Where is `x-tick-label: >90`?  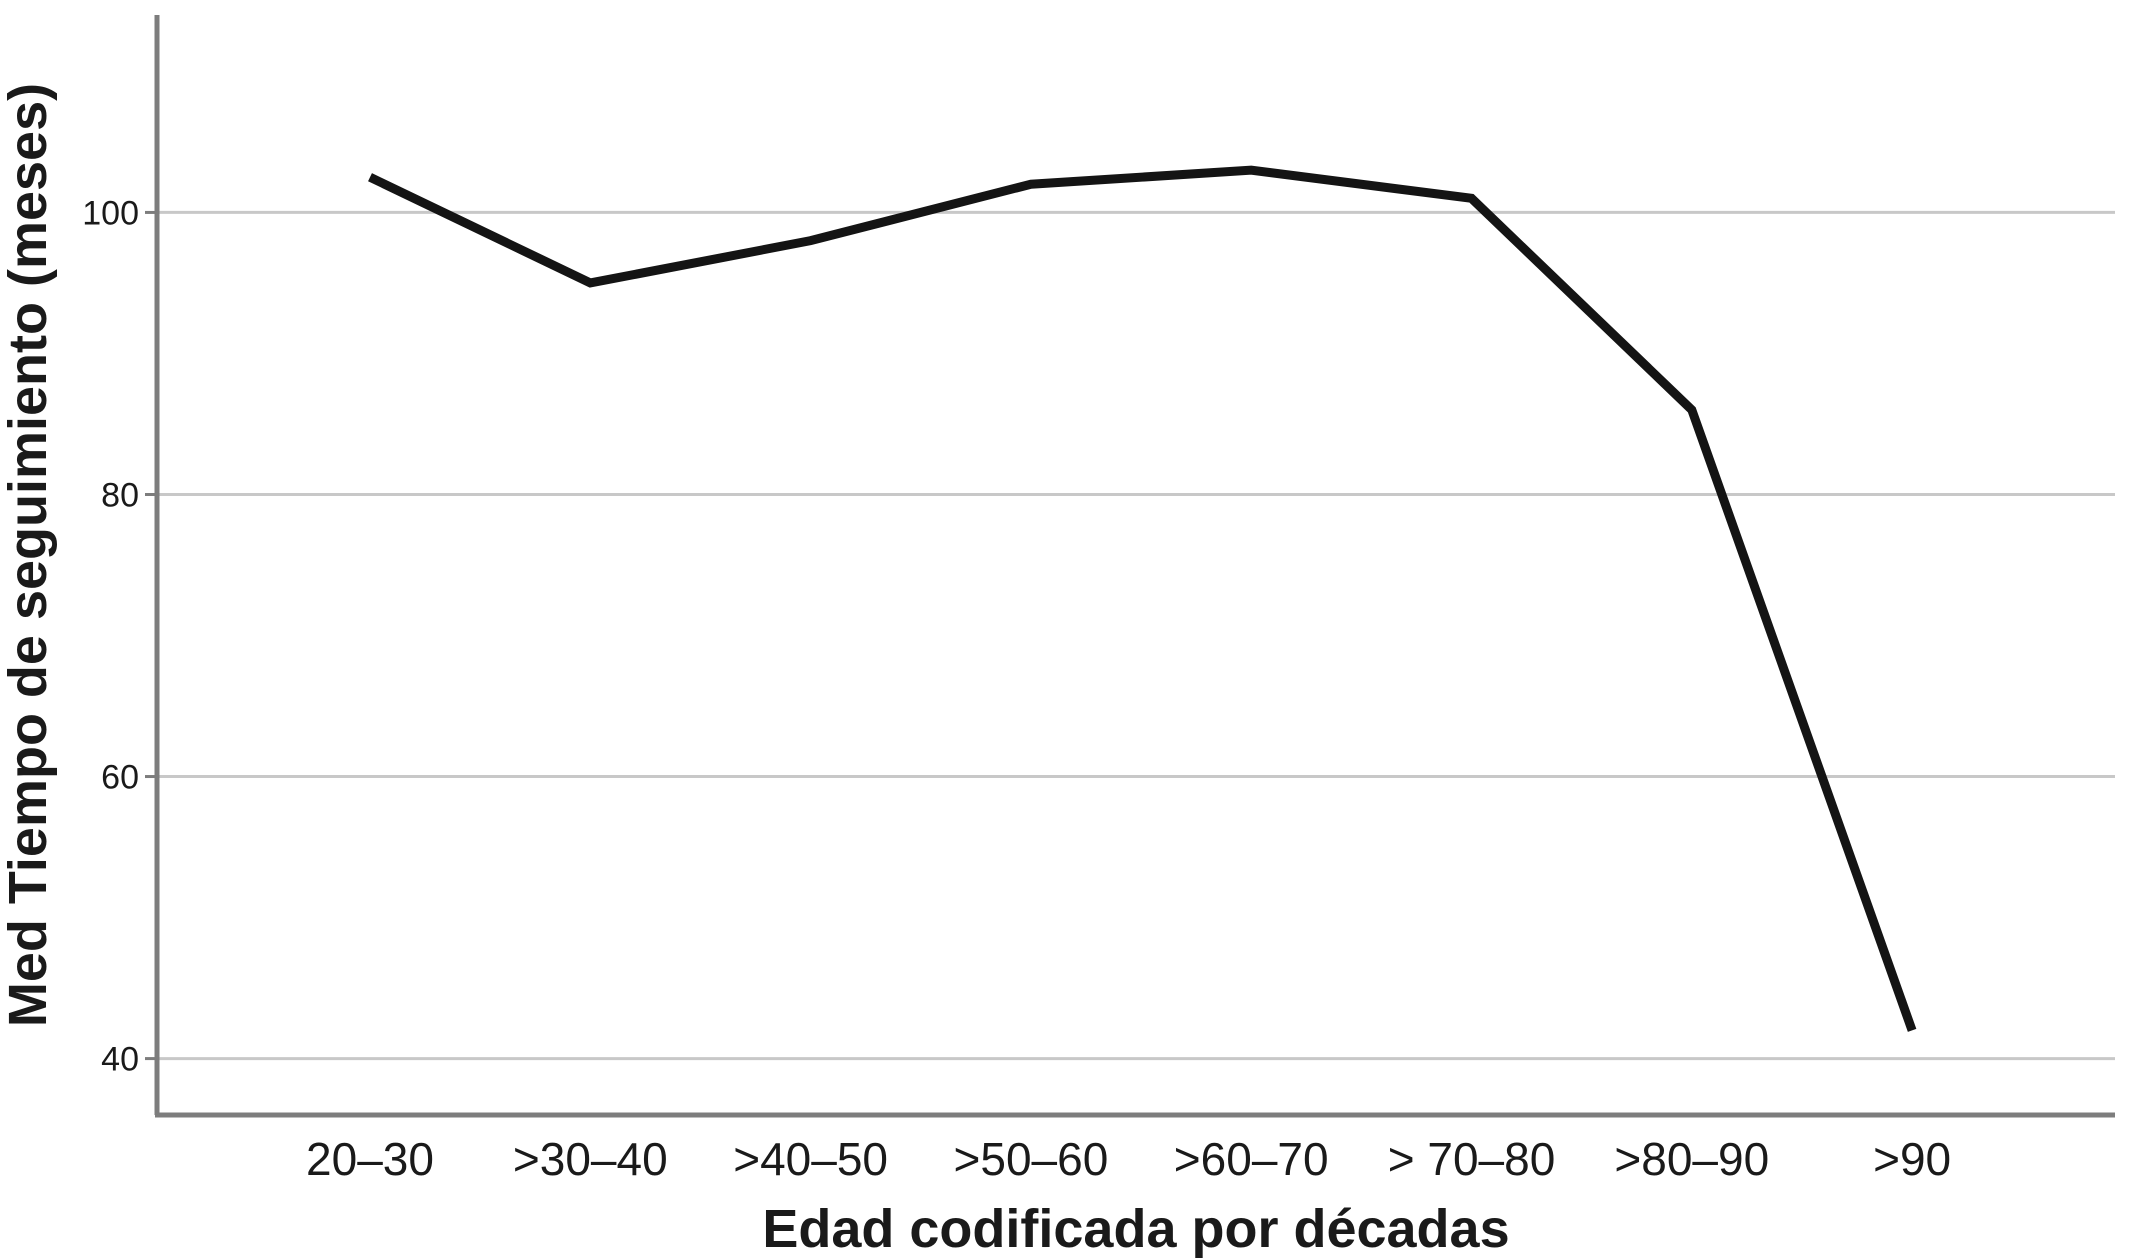 x-tick-label: >90 is located at coordinates (1912, 1159).